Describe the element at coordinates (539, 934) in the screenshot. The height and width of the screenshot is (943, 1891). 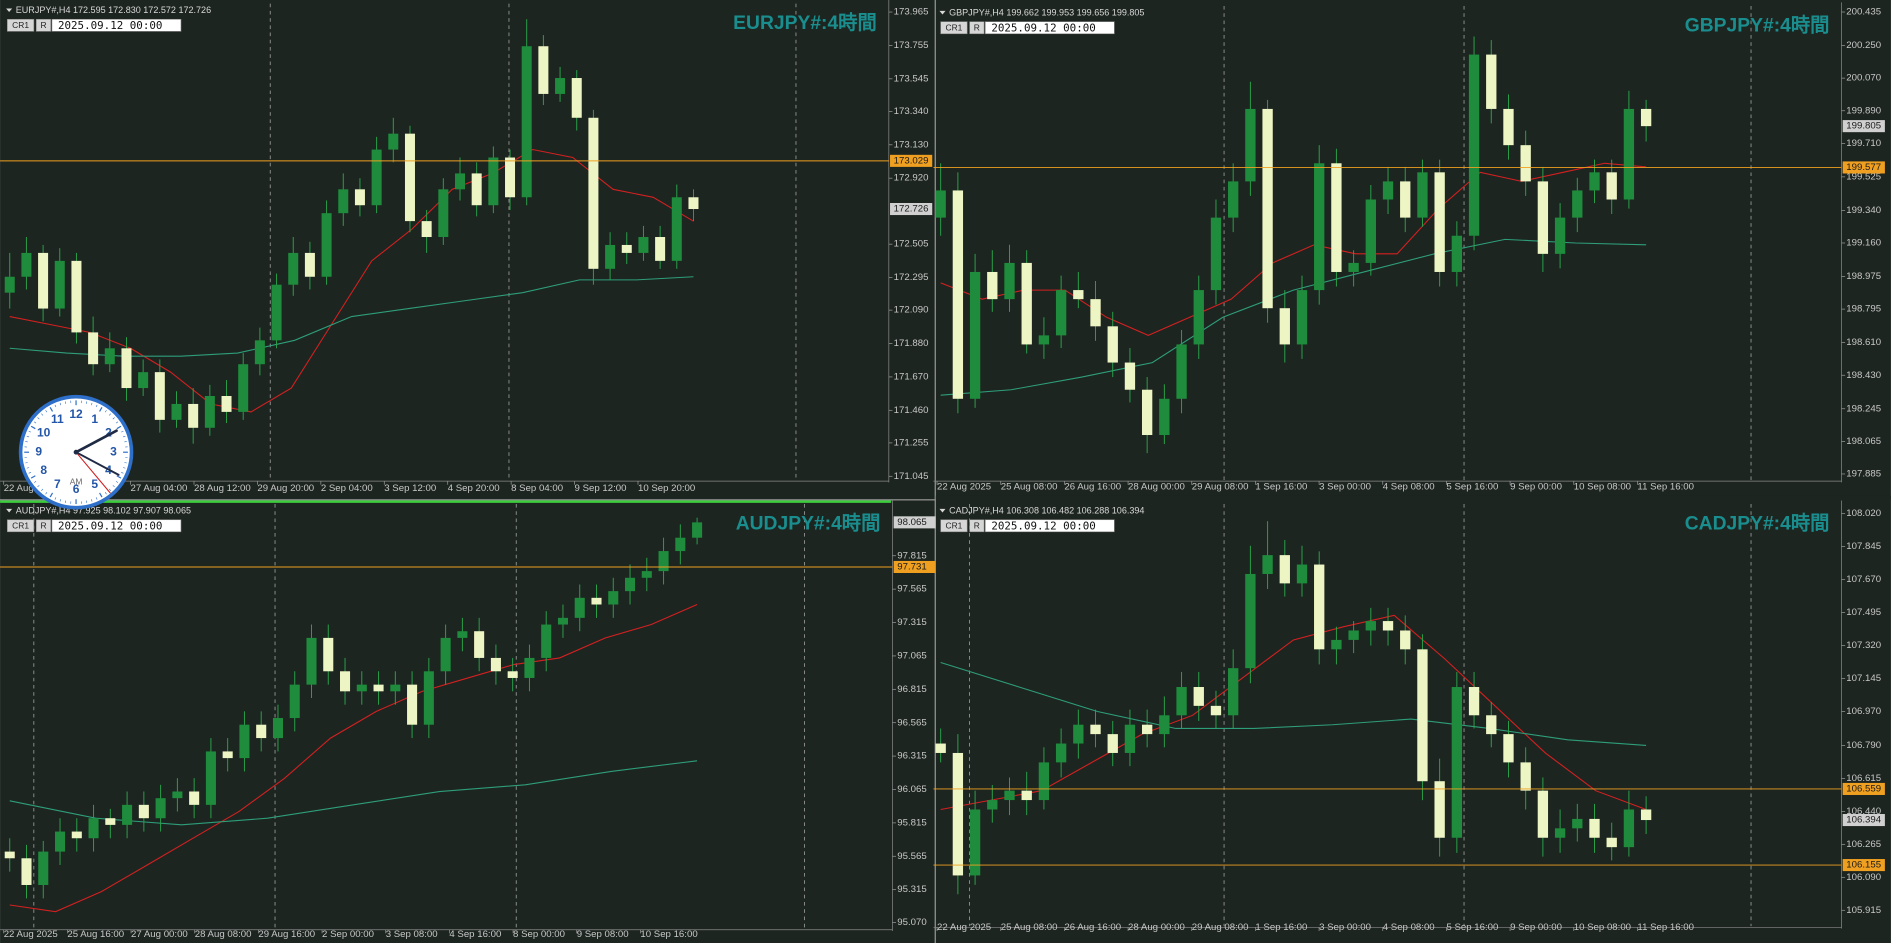
I see `x-tick-label: 8 Sep 00:00` at that location.